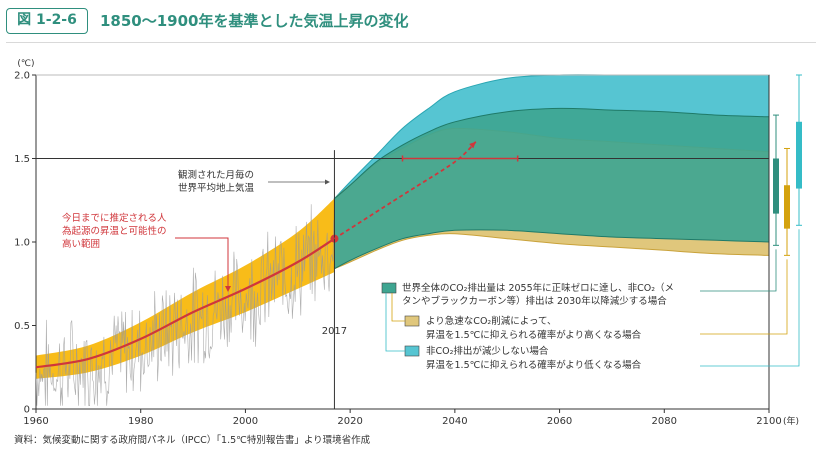  Describe the element at coordinates (140, 421) in the screenshot. I see `x-tick-label: 1980` at that location.